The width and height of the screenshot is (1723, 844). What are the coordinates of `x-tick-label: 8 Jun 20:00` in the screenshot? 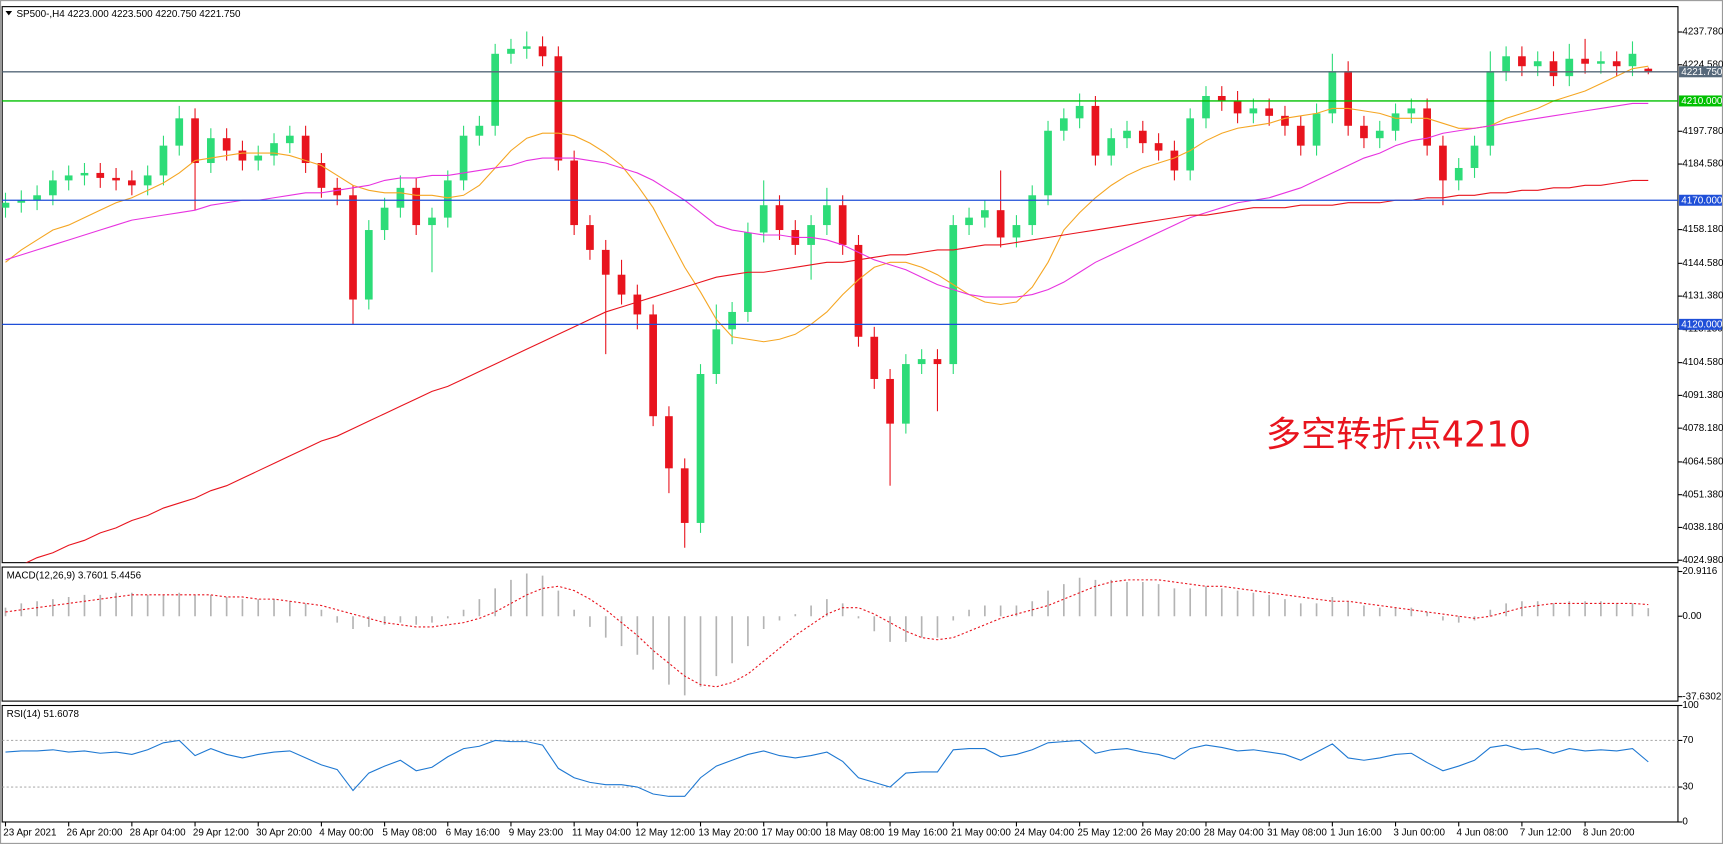 It's located at (1609, 833).